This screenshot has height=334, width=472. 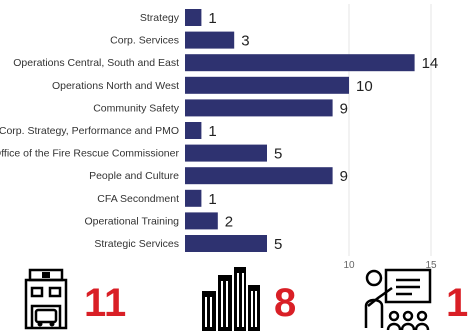 What do you see at coordinates (231, 299) in the screenshot?
I see `city-buildings-icon` at bounding box center [231, 299].